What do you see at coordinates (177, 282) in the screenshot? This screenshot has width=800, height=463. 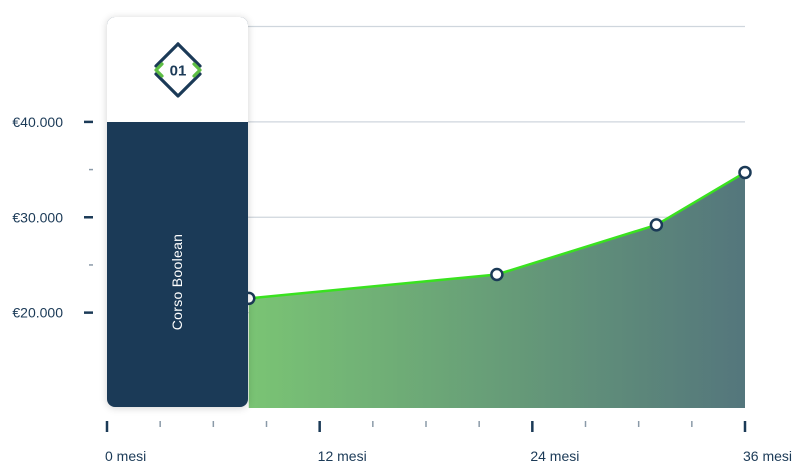 I see `course-card-label: Corso Boolean` at bounding box center [177, 282].